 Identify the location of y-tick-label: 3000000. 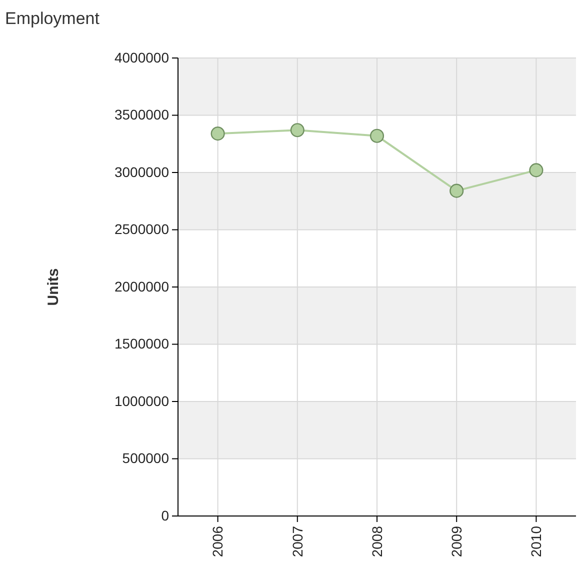
(142, 172).